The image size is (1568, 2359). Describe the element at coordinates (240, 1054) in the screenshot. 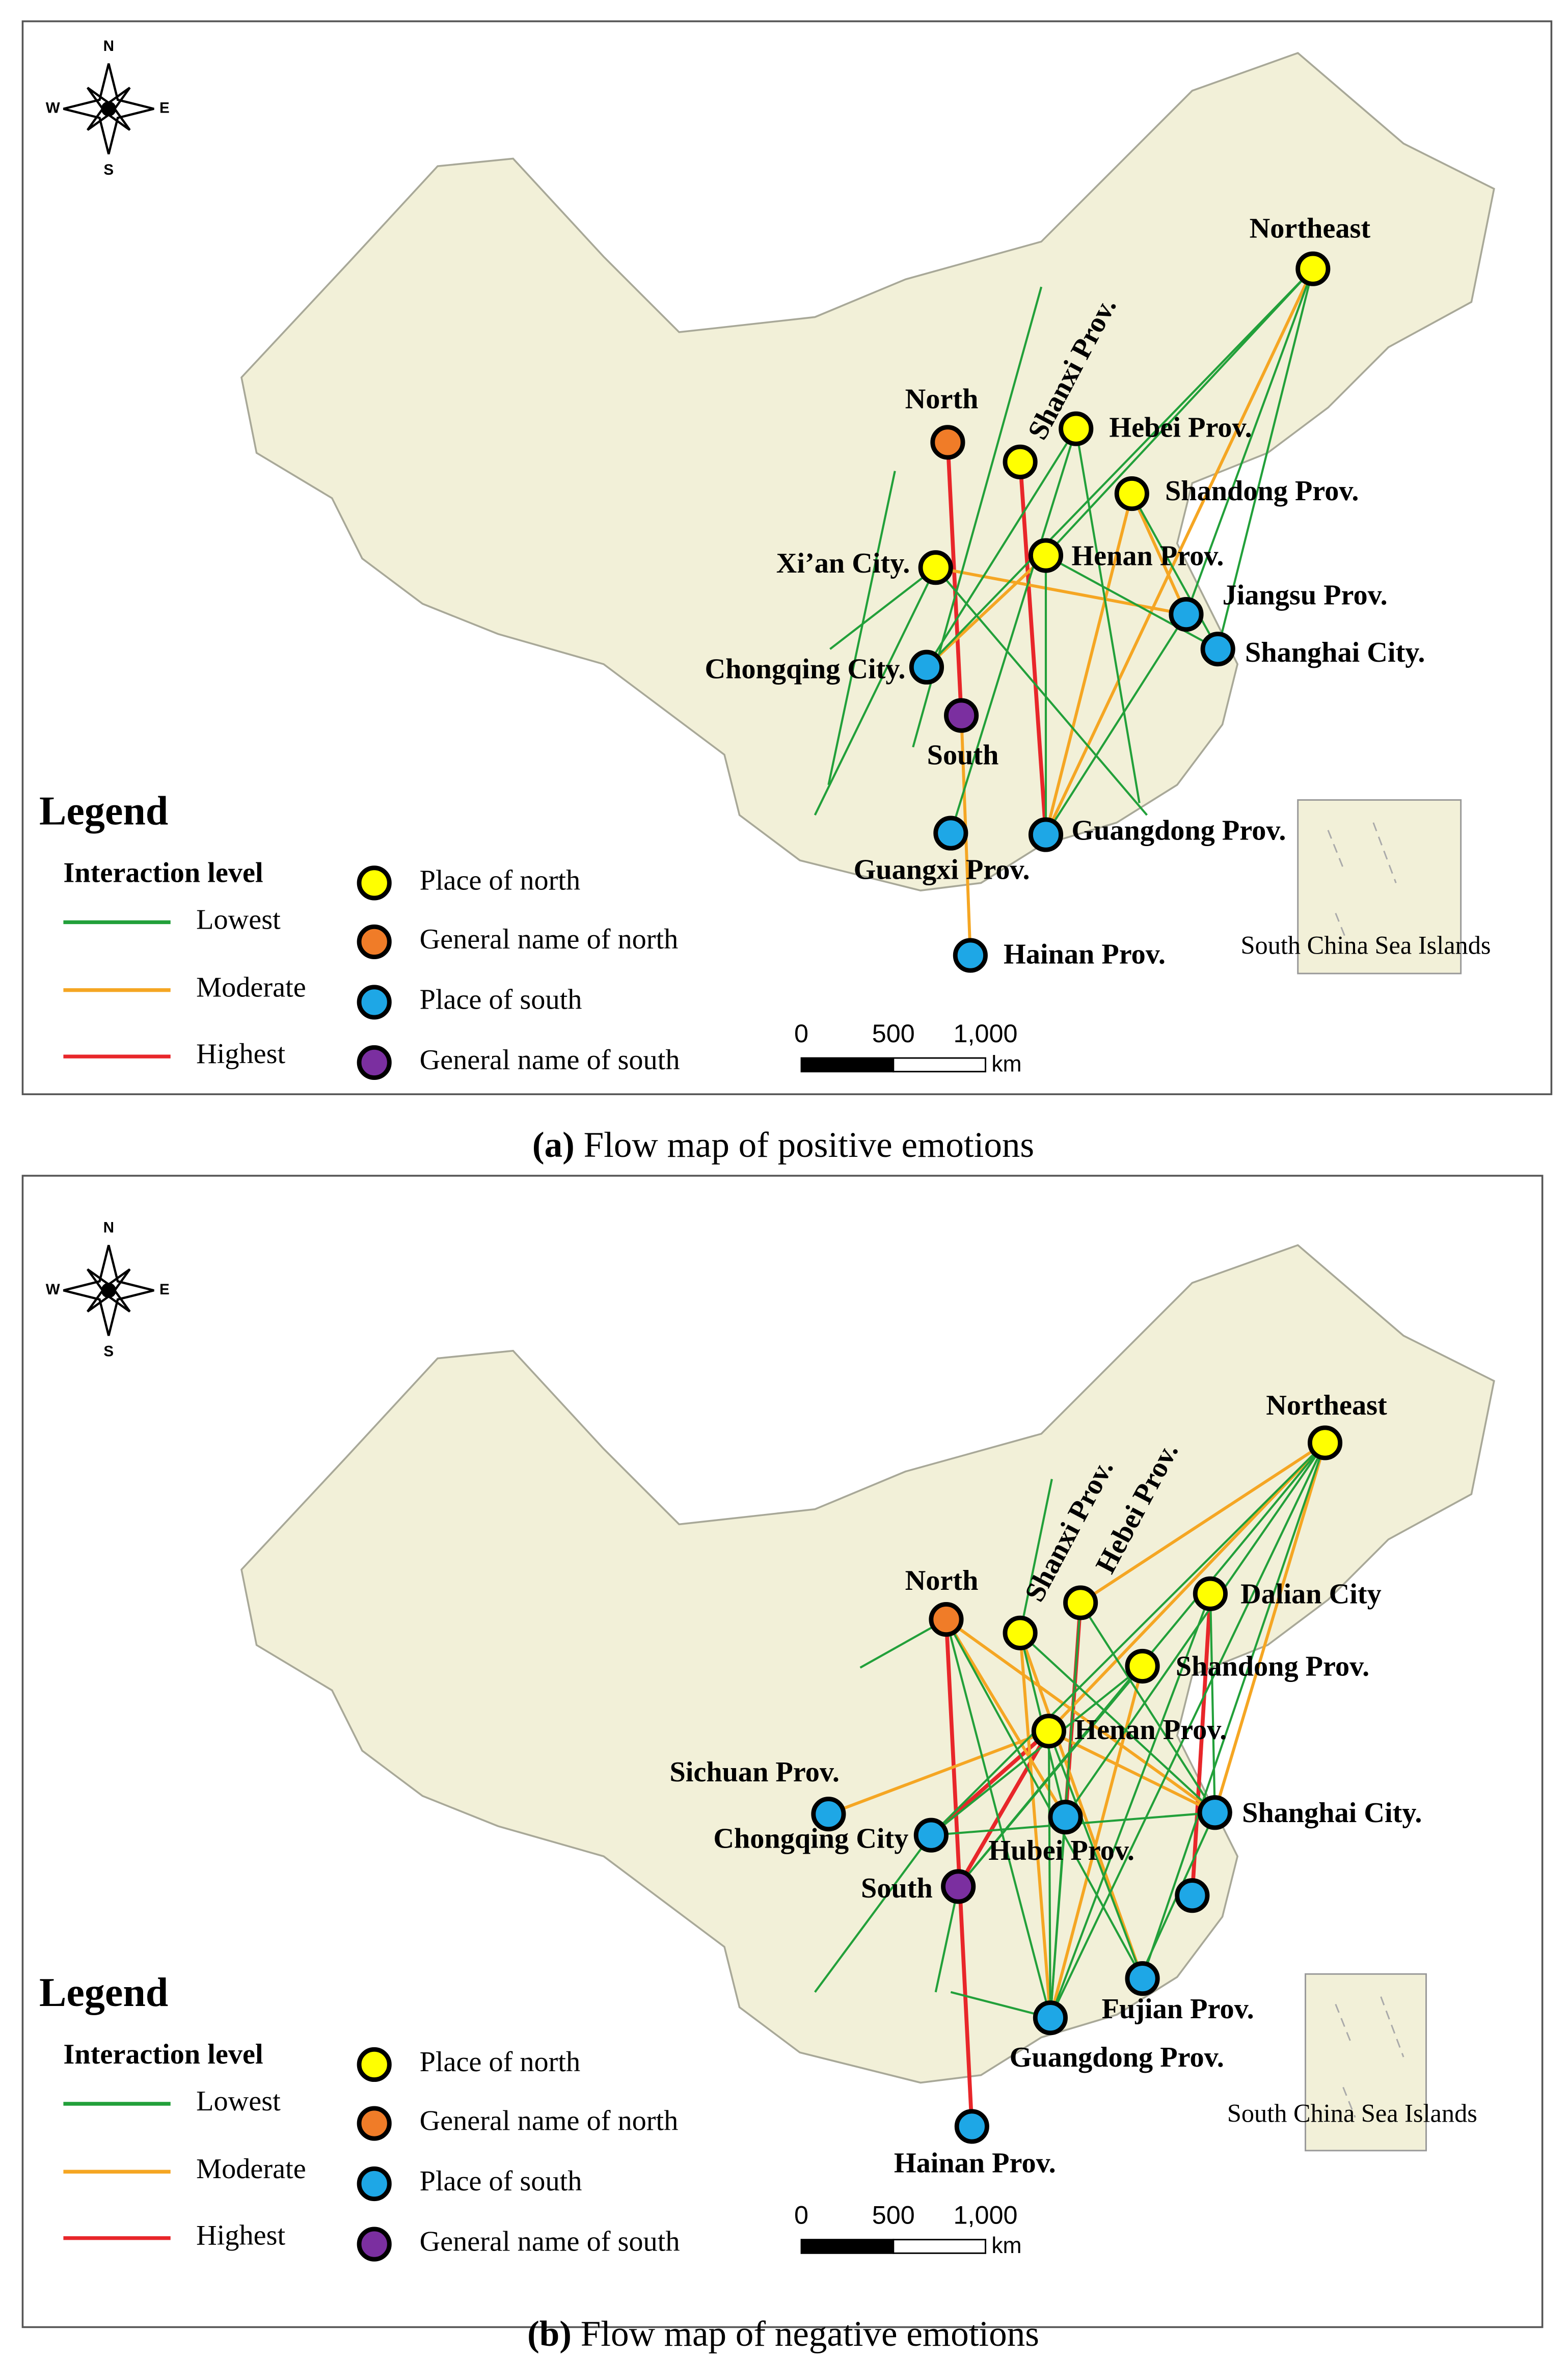

I see `legend-level: Highest` at that location.